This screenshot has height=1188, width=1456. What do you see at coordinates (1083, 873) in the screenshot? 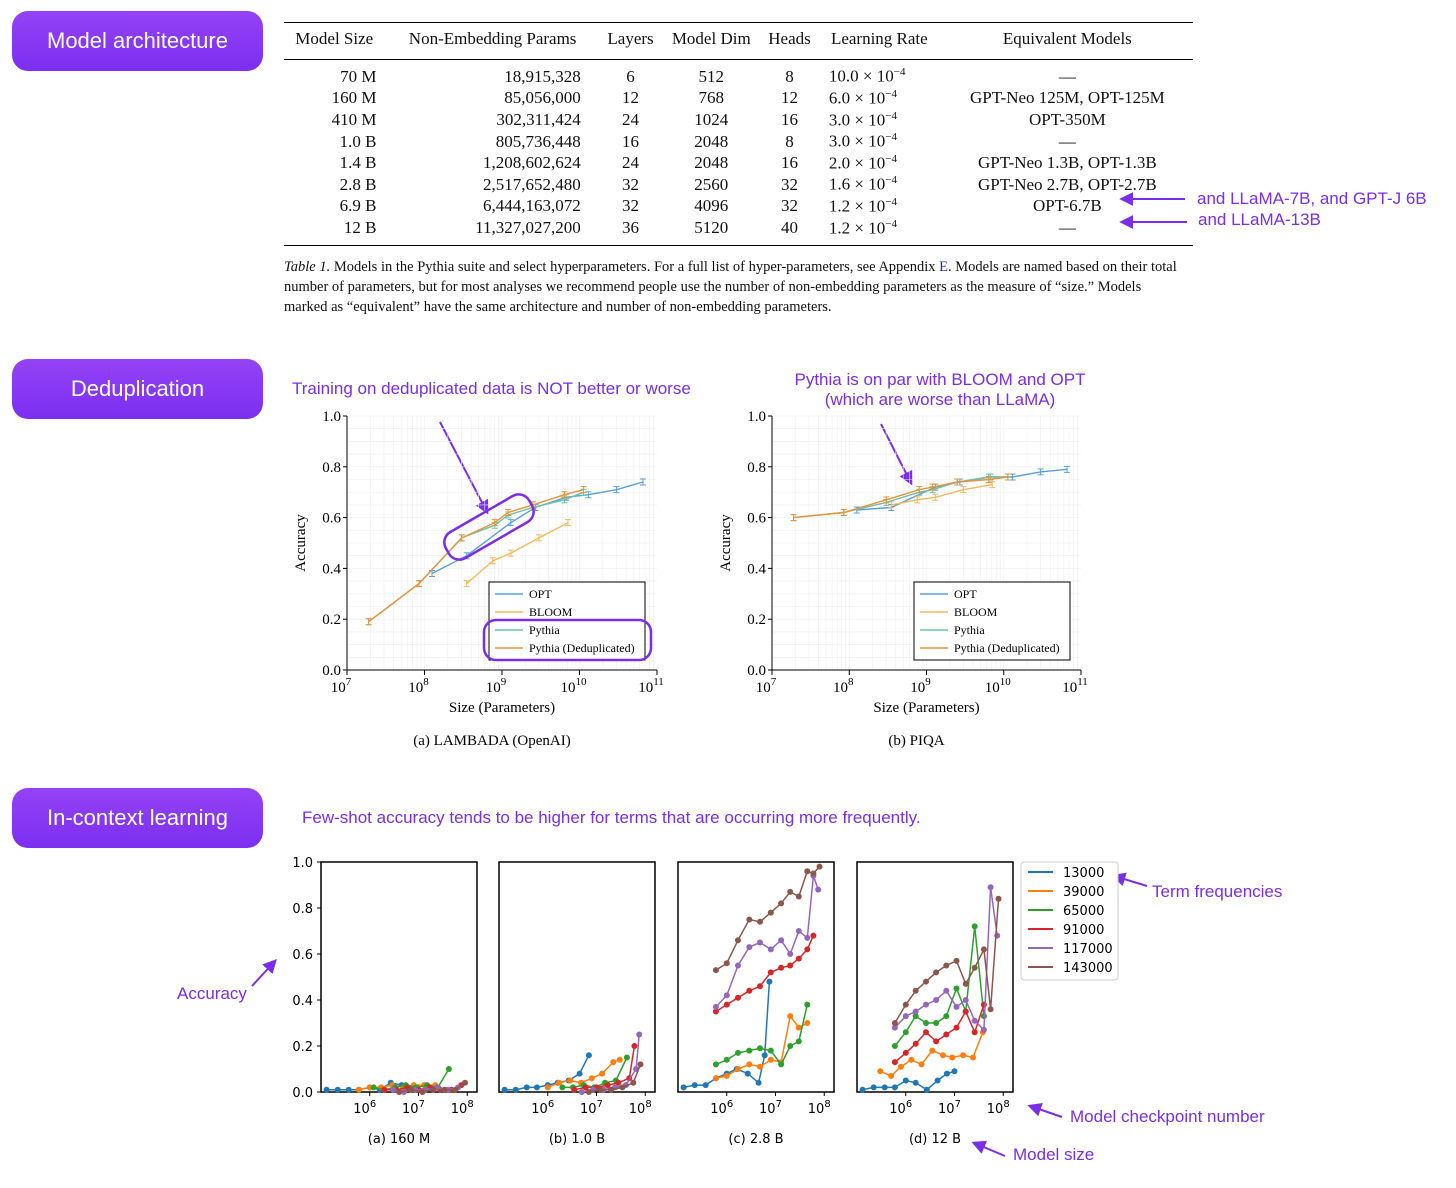
I see `legend-label: 13000` at bounding box center [1083, 873].